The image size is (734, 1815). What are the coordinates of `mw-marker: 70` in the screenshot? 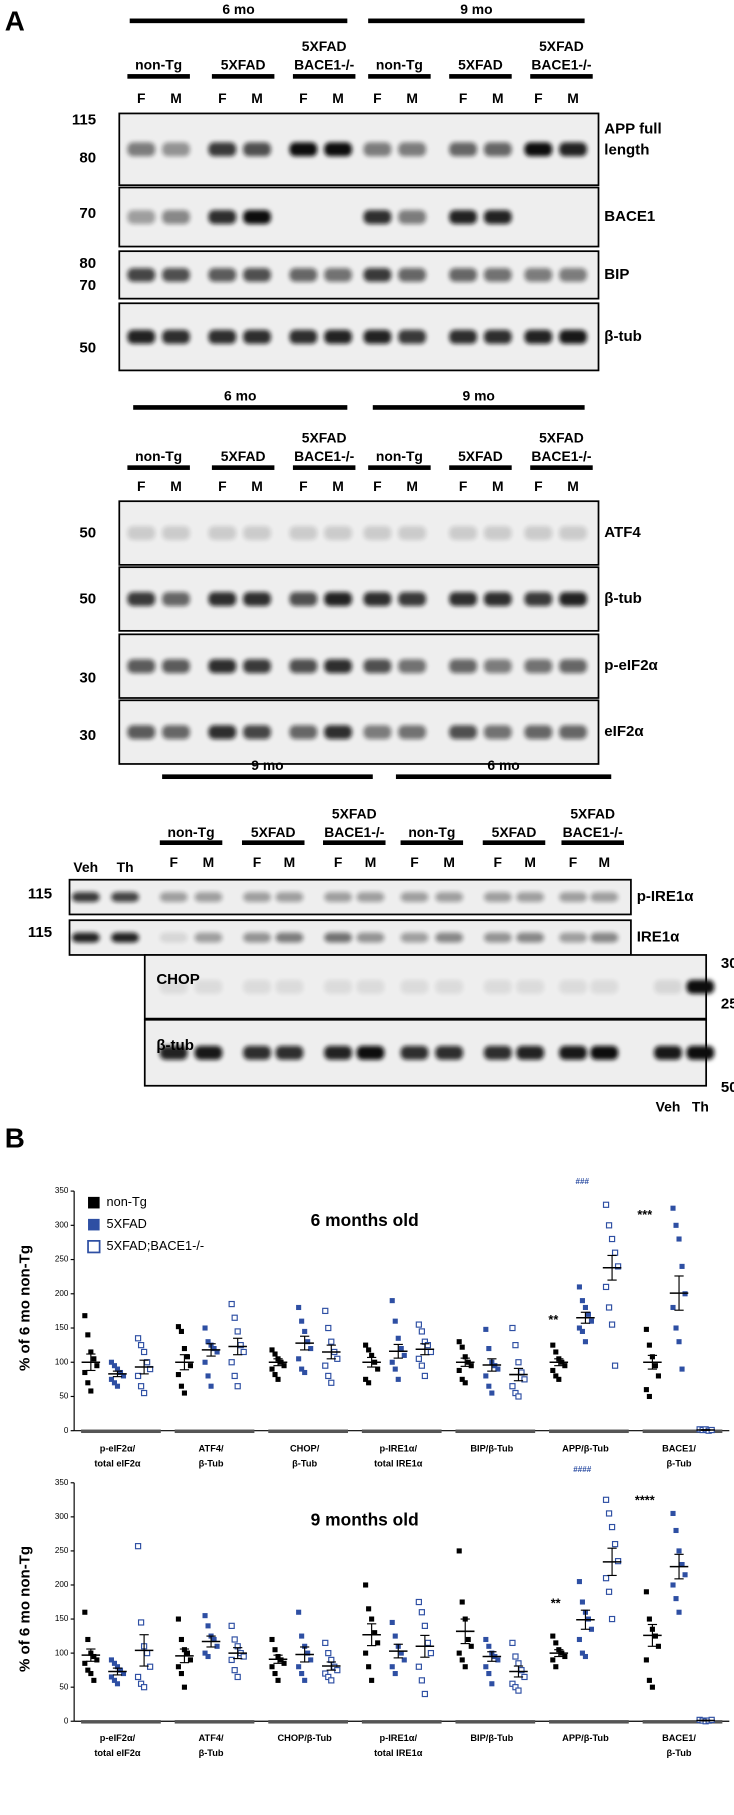 It's located at (87, 213).